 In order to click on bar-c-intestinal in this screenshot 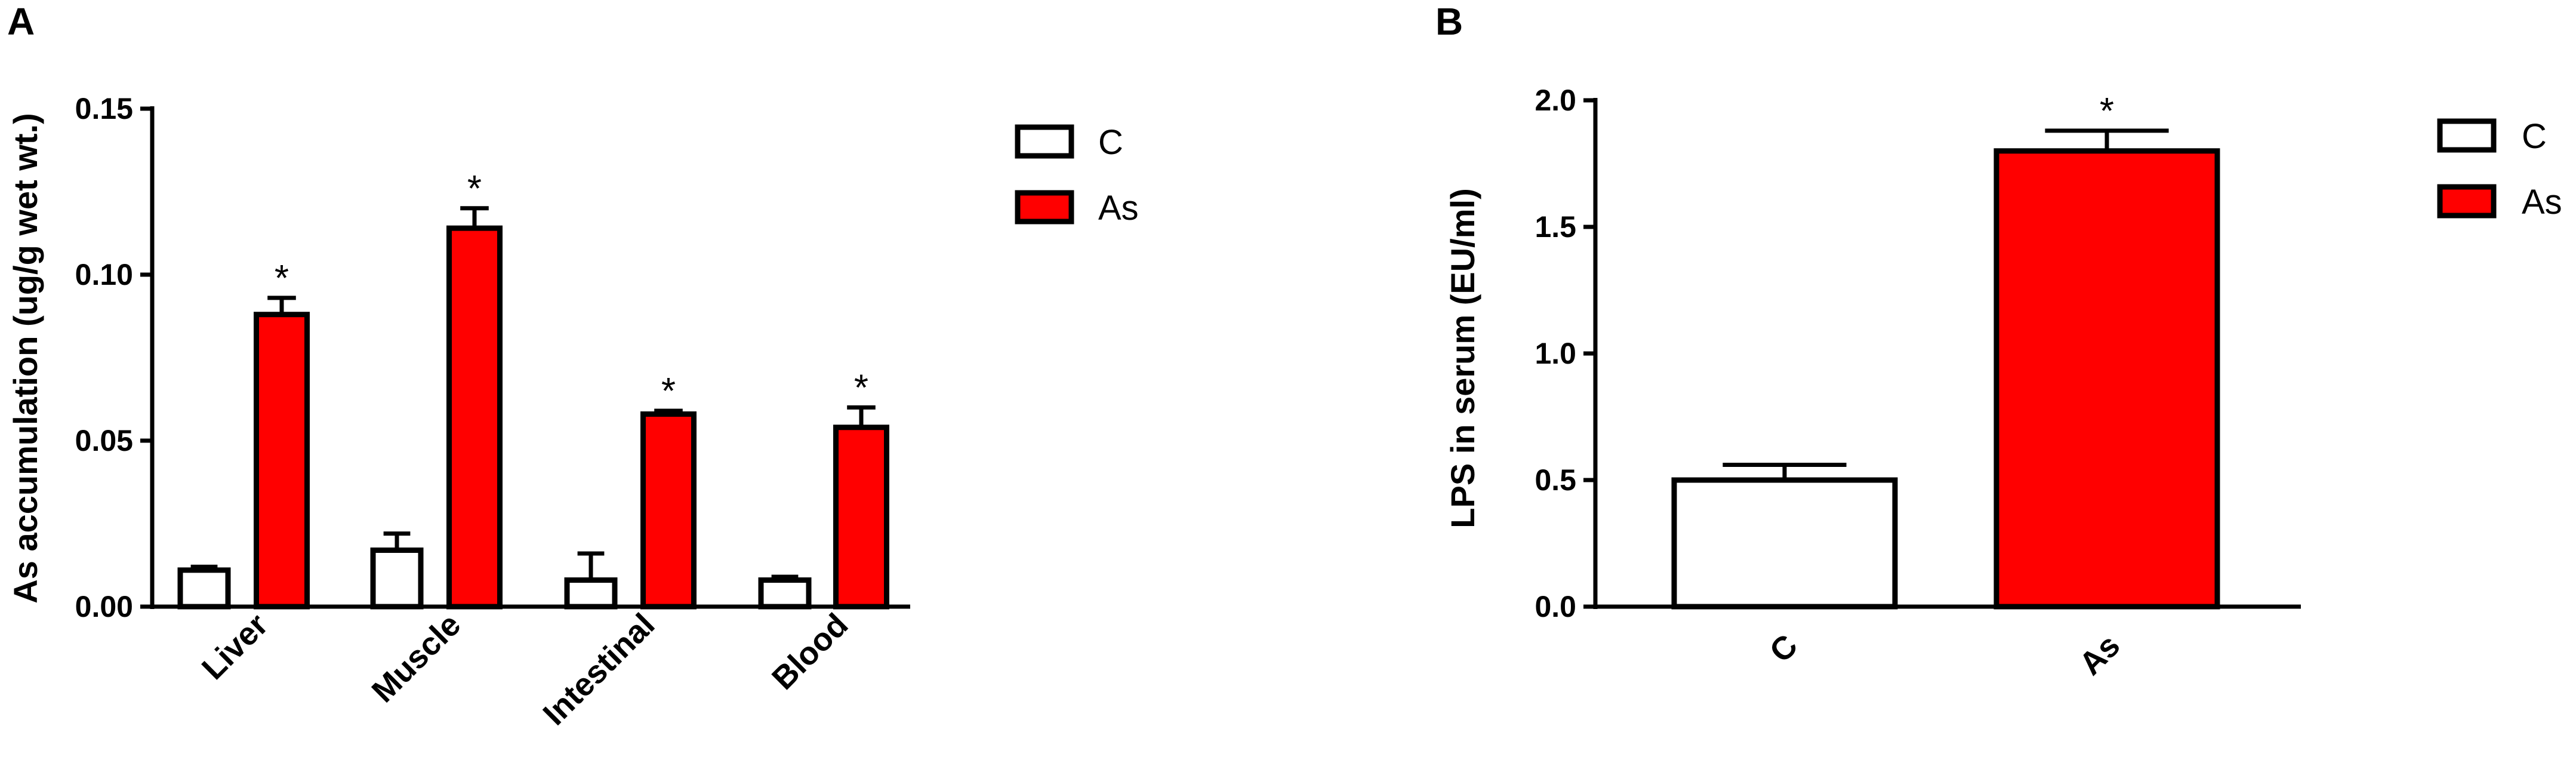, I will do `click(591, 593)`.